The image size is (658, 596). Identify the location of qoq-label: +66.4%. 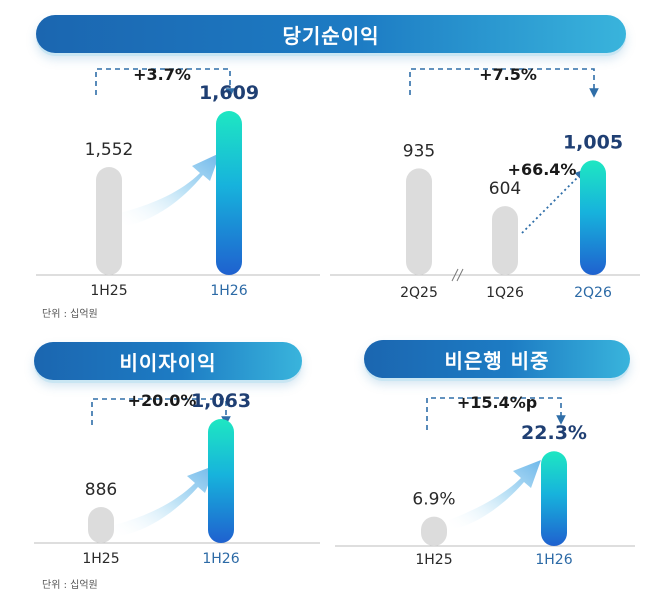
(542, 169).